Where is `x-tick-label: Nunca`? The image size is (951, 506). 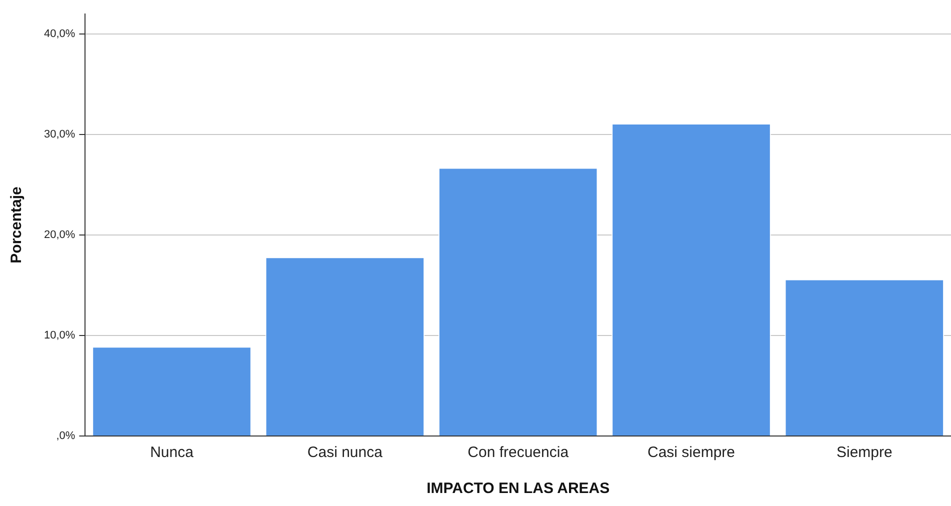 x-tick-label: Nunca is located at coordinates (172, 453).